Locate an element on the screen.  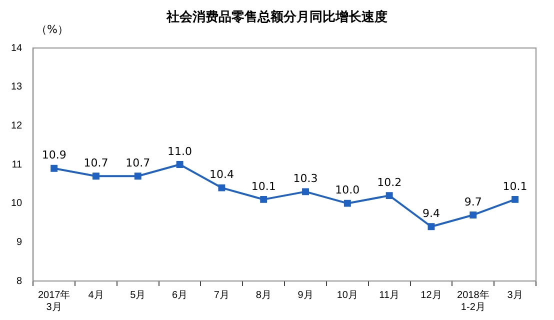
data-label: 9.4 is located at coordinates (431, 213).